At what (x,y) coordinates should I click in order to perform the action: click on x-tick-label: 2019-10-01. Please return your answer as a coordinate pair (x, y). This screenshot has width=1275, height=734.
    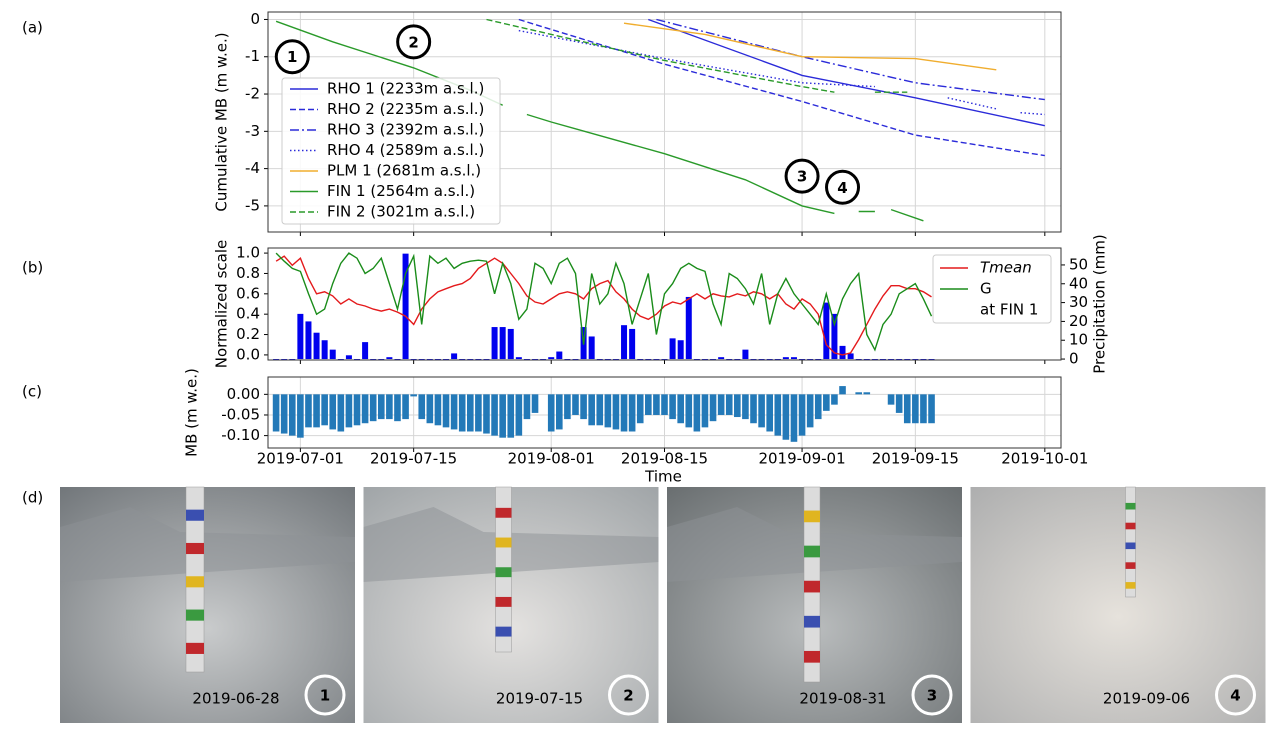
    Looking at the image, I should click on (1044, 459).